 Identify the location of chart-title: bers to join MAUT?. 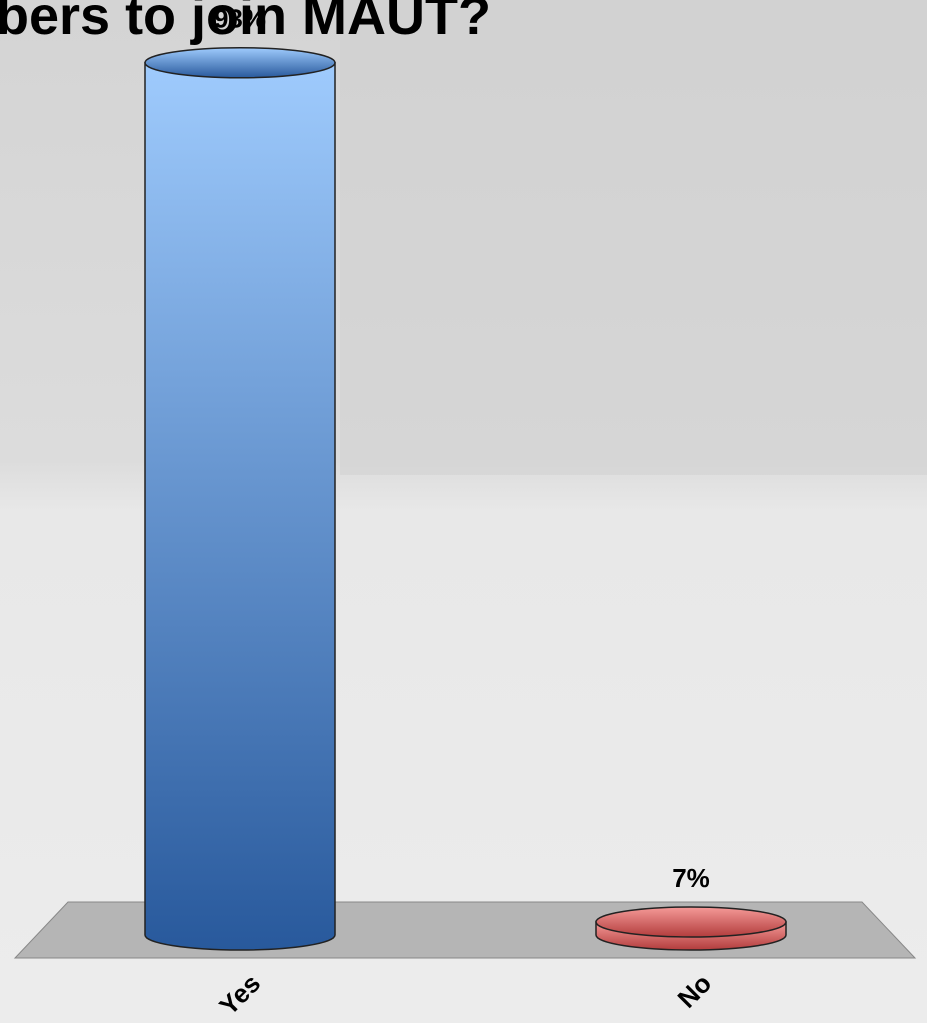
(245, 23).